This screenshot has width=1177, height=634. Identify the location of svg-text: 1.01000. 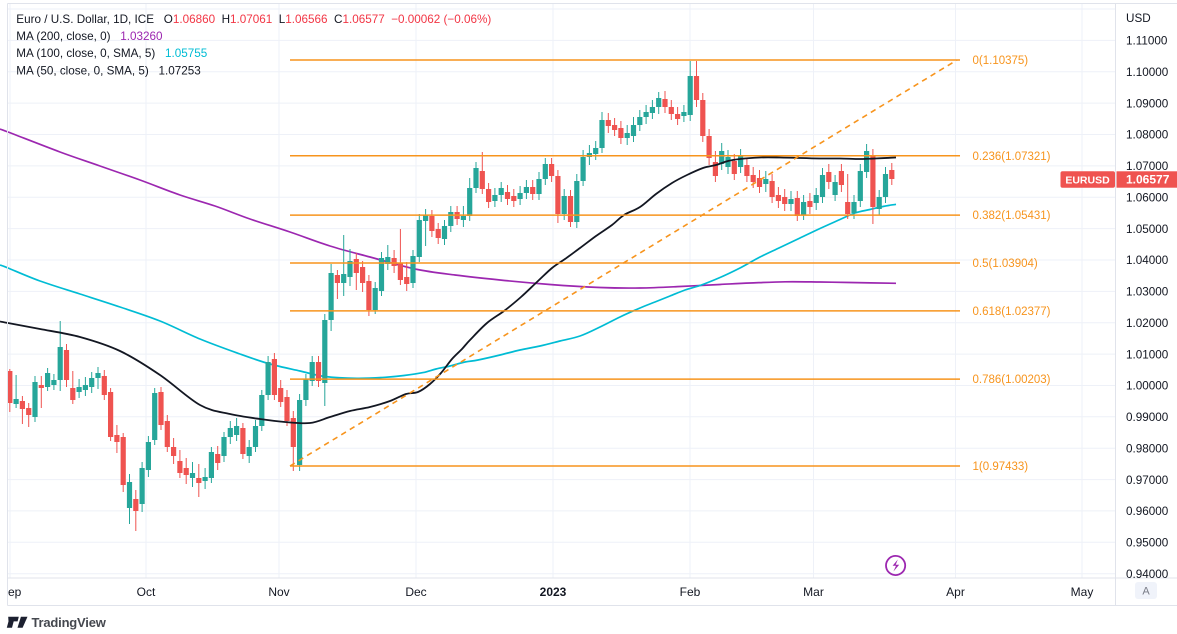
(1147, 354).